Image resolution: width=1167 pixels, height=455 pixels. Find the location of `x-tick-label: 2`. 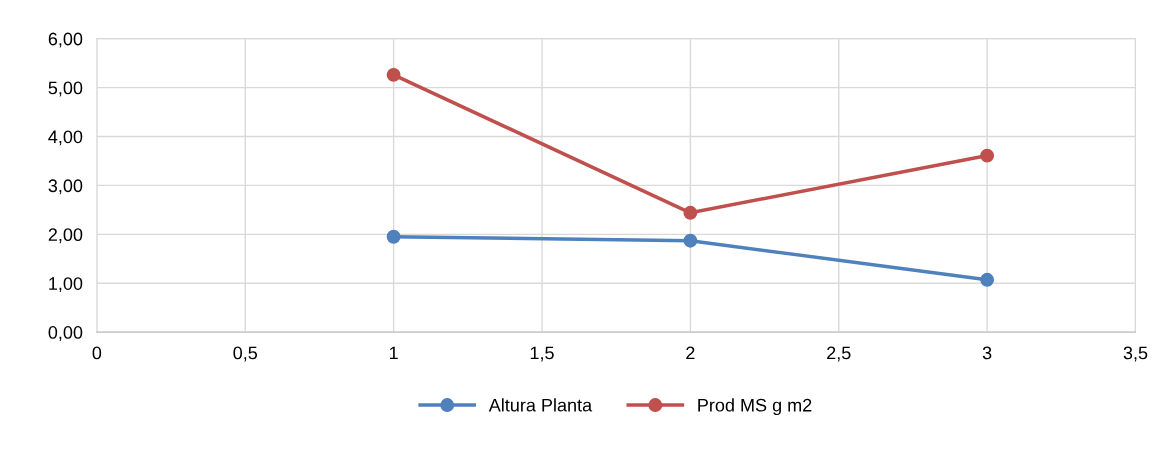

x-tick-label: 2 is located at coordinates (690, 353).